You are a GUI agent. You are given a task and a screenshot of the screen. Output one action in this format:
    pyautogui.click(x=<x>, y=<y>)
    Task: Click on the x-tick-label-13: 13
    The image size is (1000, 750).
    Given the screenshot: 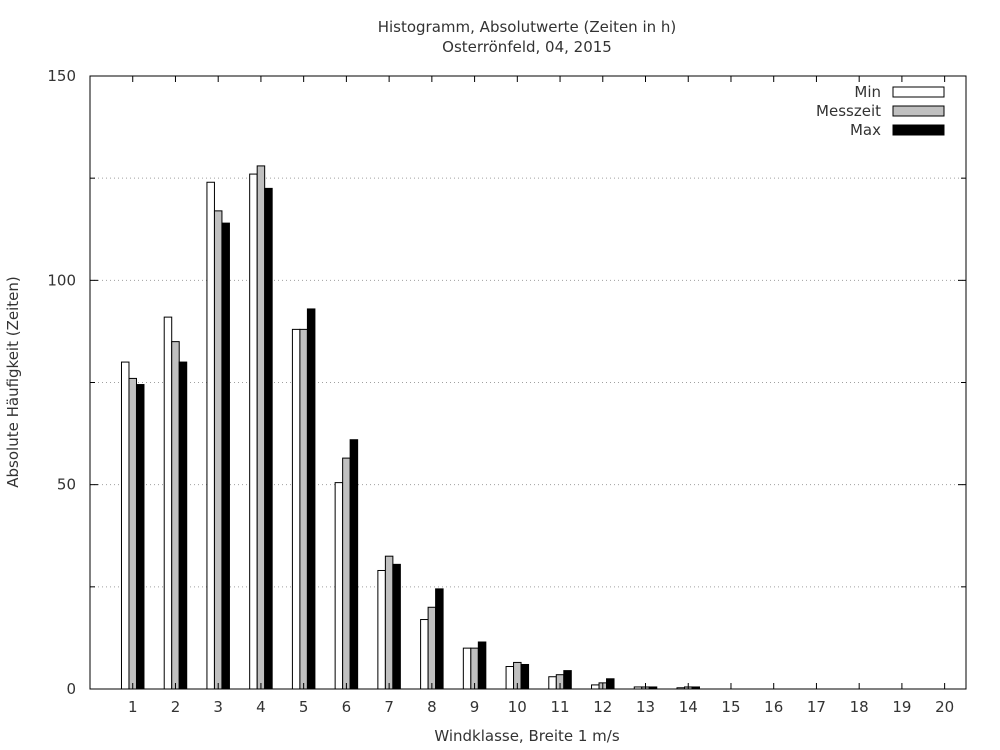 What is the action you would take?
    pyautogui.click(x=645, y=707)
    